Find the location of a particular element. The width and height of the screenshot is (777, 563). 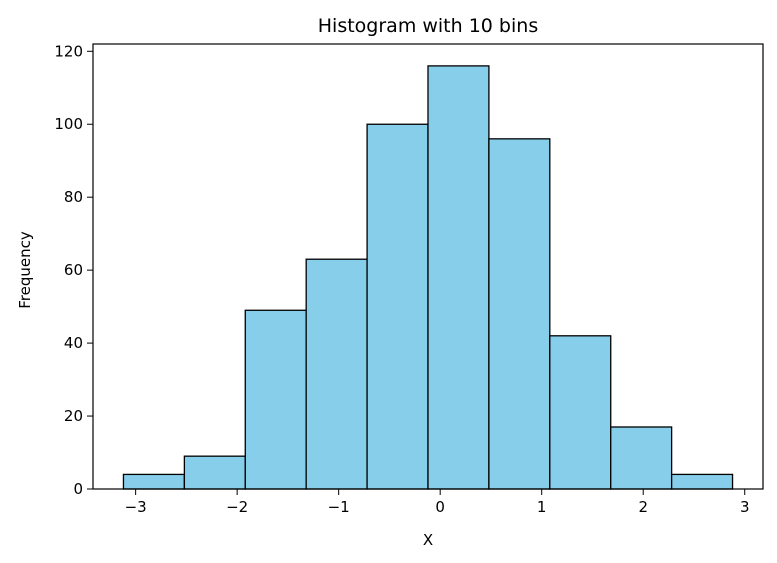

x-tick-label: −2 is located at coordinates (237, 507).